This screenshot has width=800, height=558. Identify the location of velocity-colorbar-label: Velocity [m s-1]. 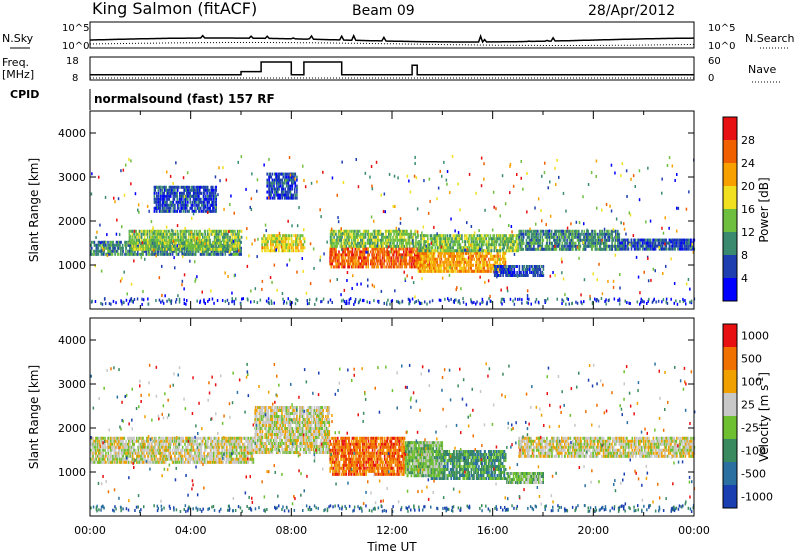
(763, 417).